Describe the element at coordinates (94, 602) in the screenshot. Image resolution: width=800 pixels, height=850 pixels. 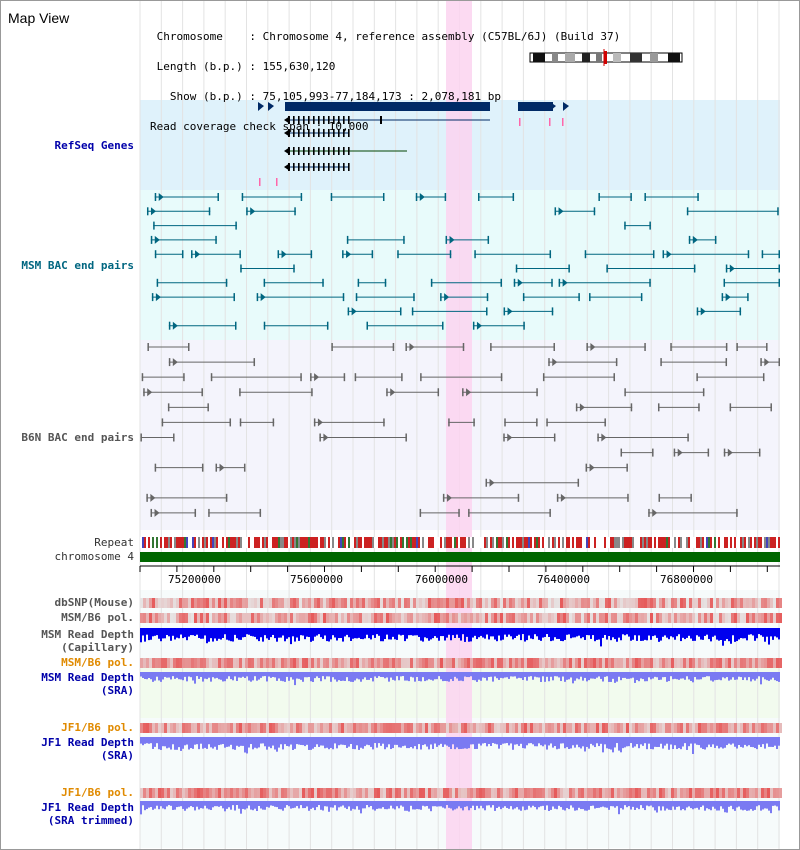
I see `dbsnp-track-label: dbSNP(Mouse)` at that location.